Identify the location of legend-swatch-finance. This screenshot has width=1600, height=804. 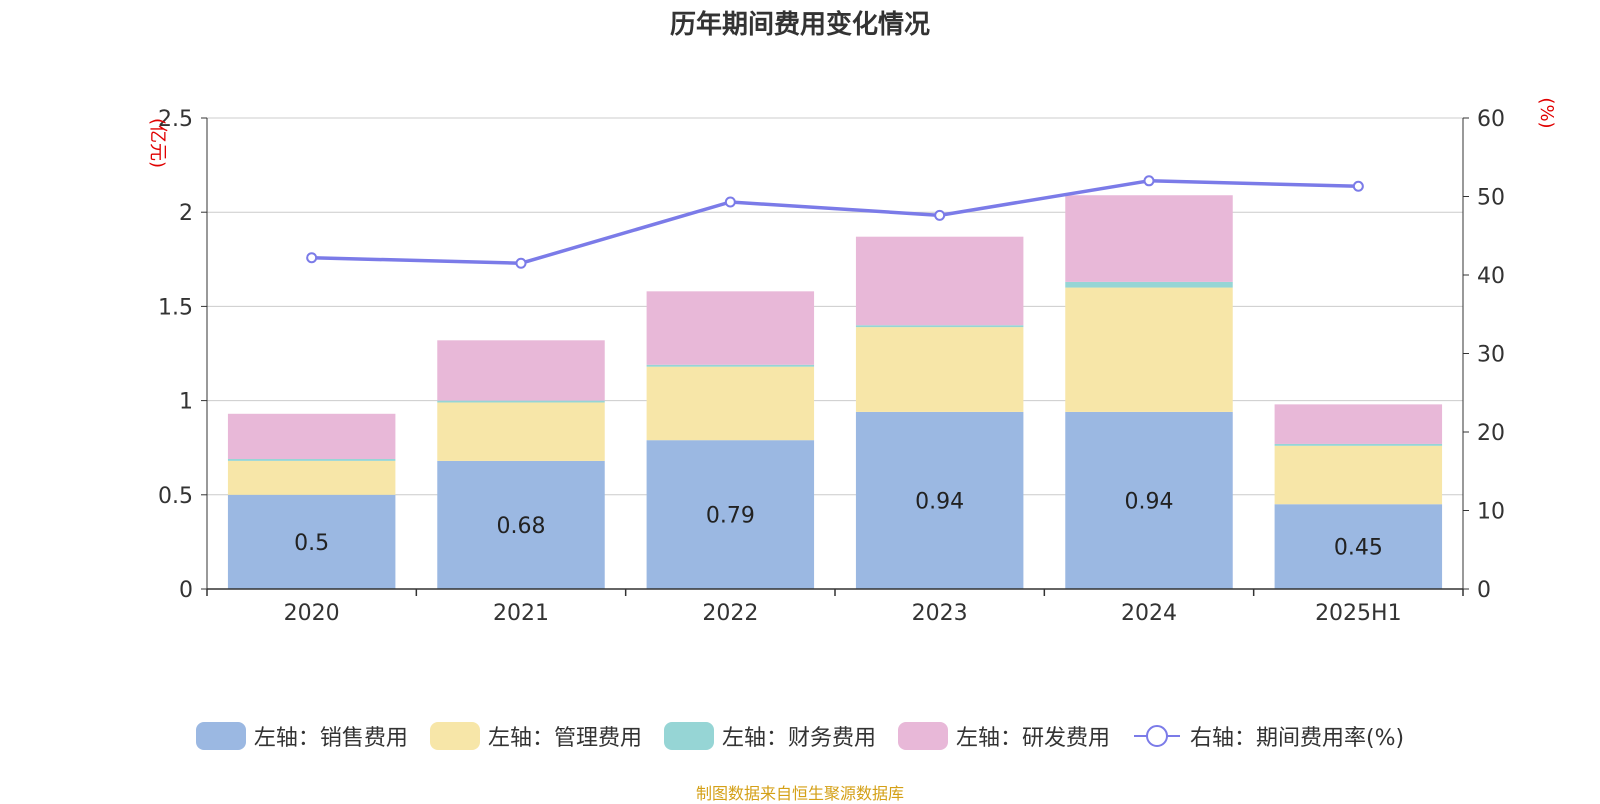
(688, 736).